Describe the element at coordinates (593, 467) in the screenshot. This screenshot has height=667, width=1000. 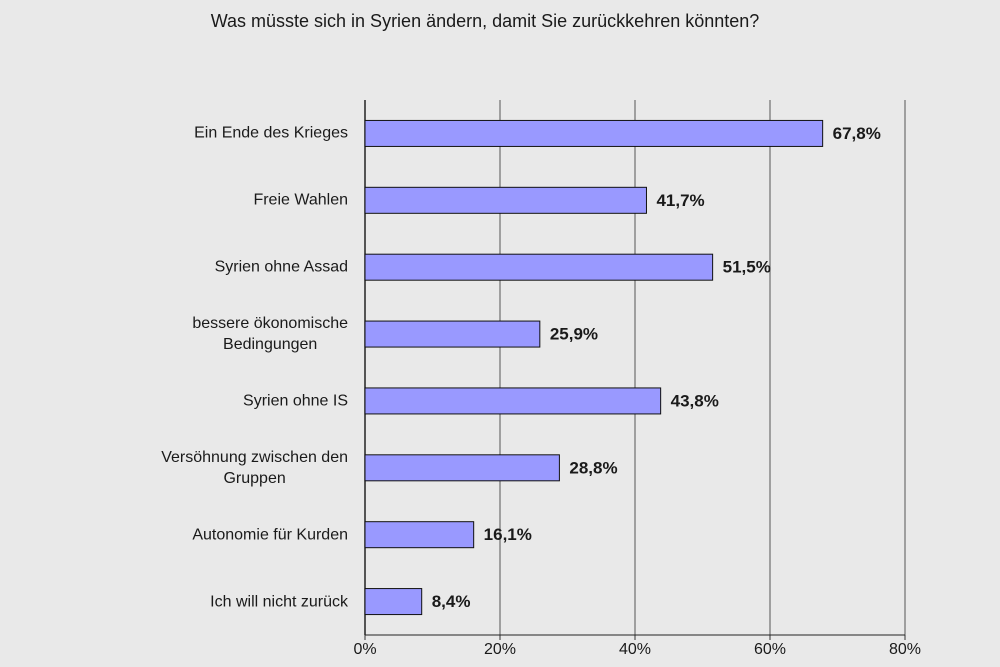
I see `value-label: 28,8%` at that location.